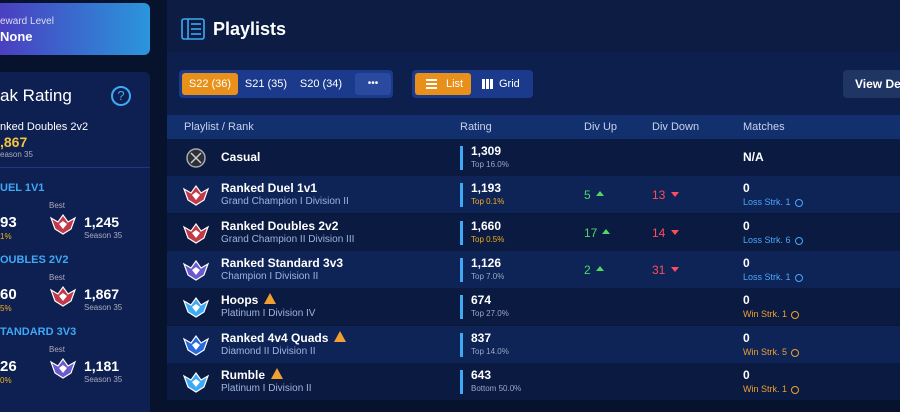 The image size is (900, 412). I want to click on table-row: Casual 1,309 Top 16.0% N/A, so click(533, 157).